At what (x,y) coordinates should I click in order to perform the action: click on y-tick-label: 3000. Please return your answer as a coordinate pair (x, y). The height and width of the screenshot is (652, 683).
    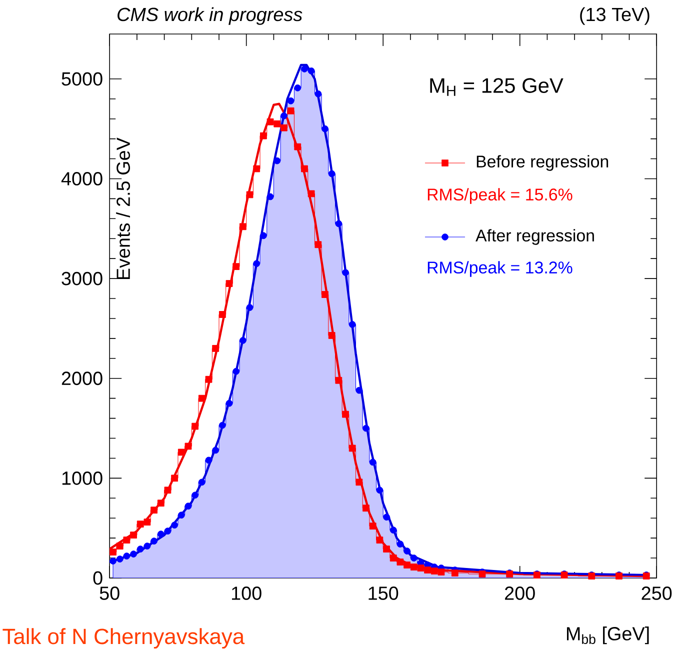
    Looking at the image, I should click on (82, 279).